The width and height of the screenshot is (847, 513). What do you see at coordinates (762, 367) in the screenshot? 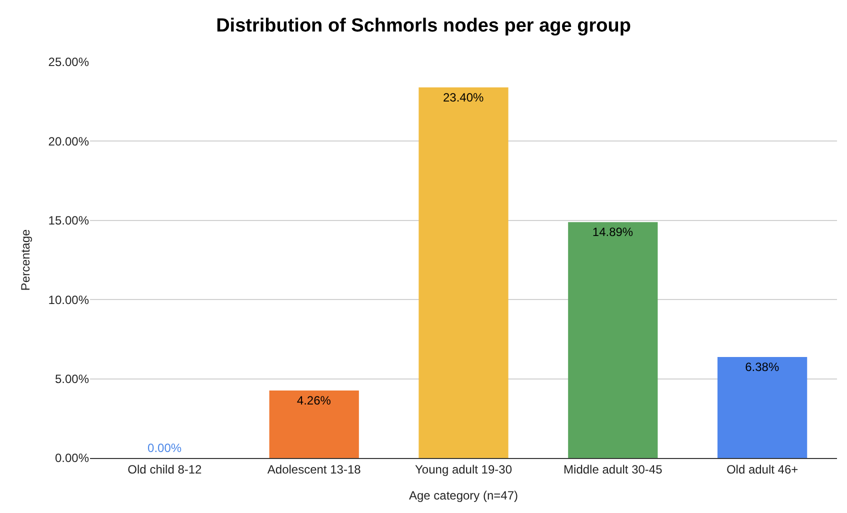
I see `data-label: 6.38%` at bounding box center [762, 367].